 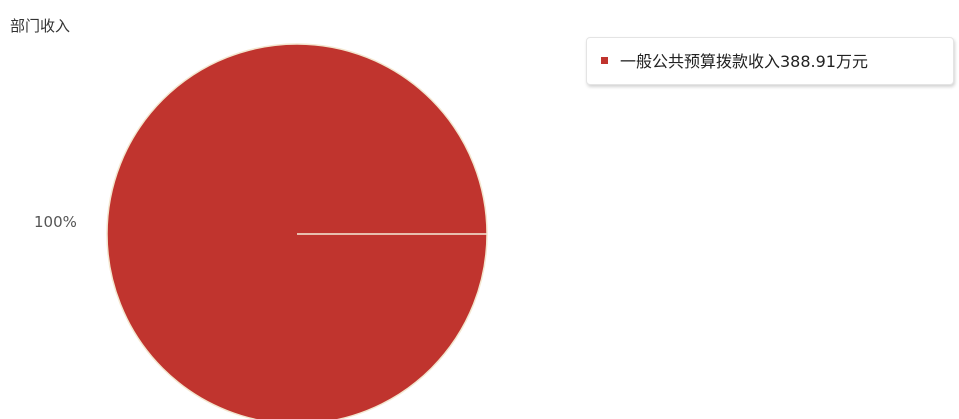 I want to click on legend-swatch, so click(x=604, y=60).